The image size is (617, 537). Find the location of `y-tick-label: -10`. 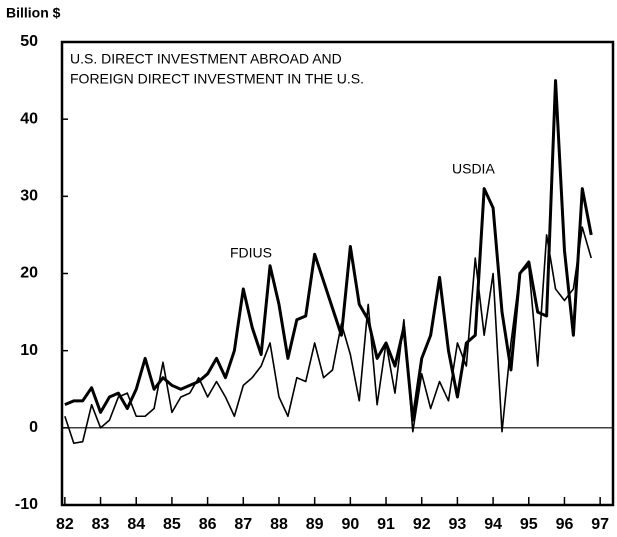

y-tick-label: -10 is located at coordinates (26, 504).